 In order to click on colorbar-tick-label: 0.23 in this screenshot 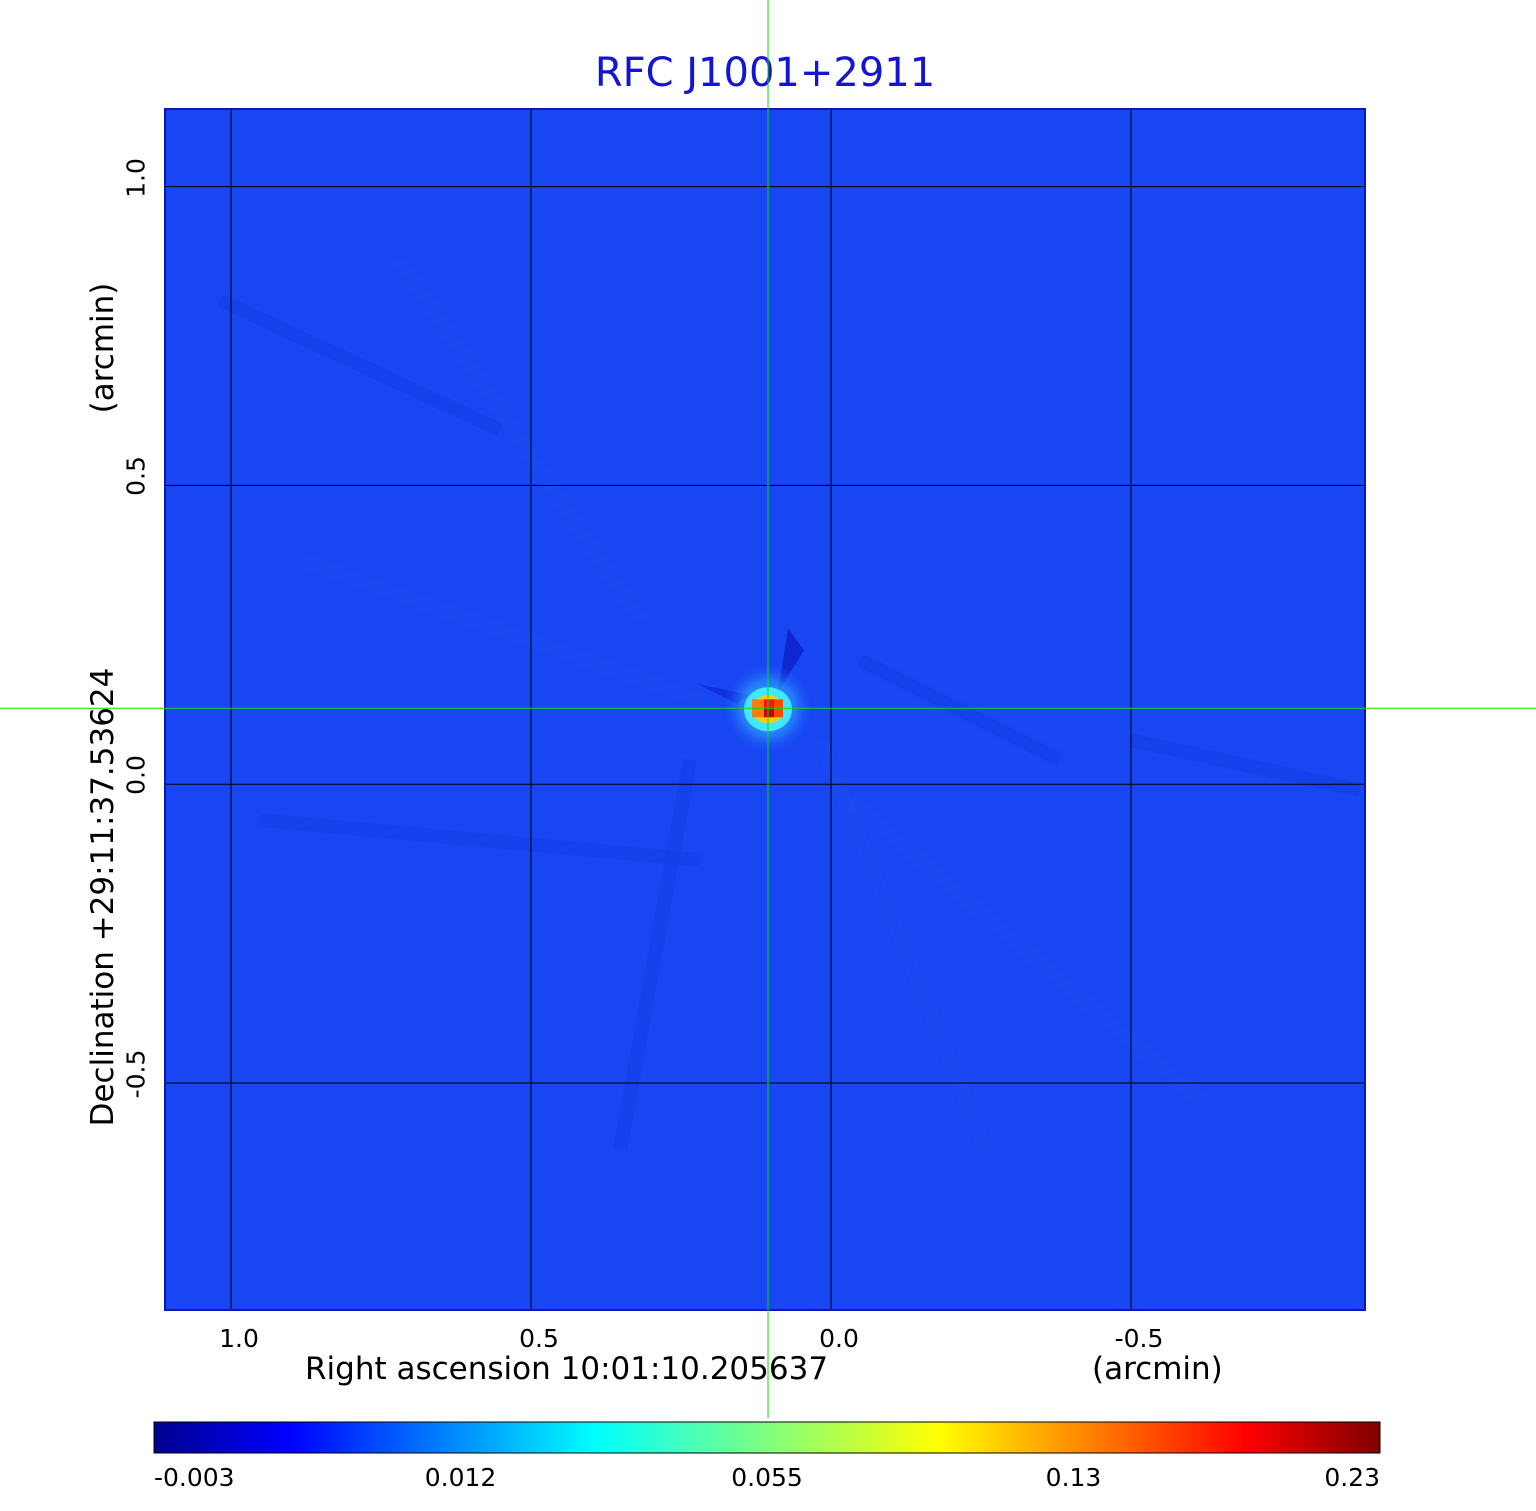, I will do `click(1352, 1477)`.